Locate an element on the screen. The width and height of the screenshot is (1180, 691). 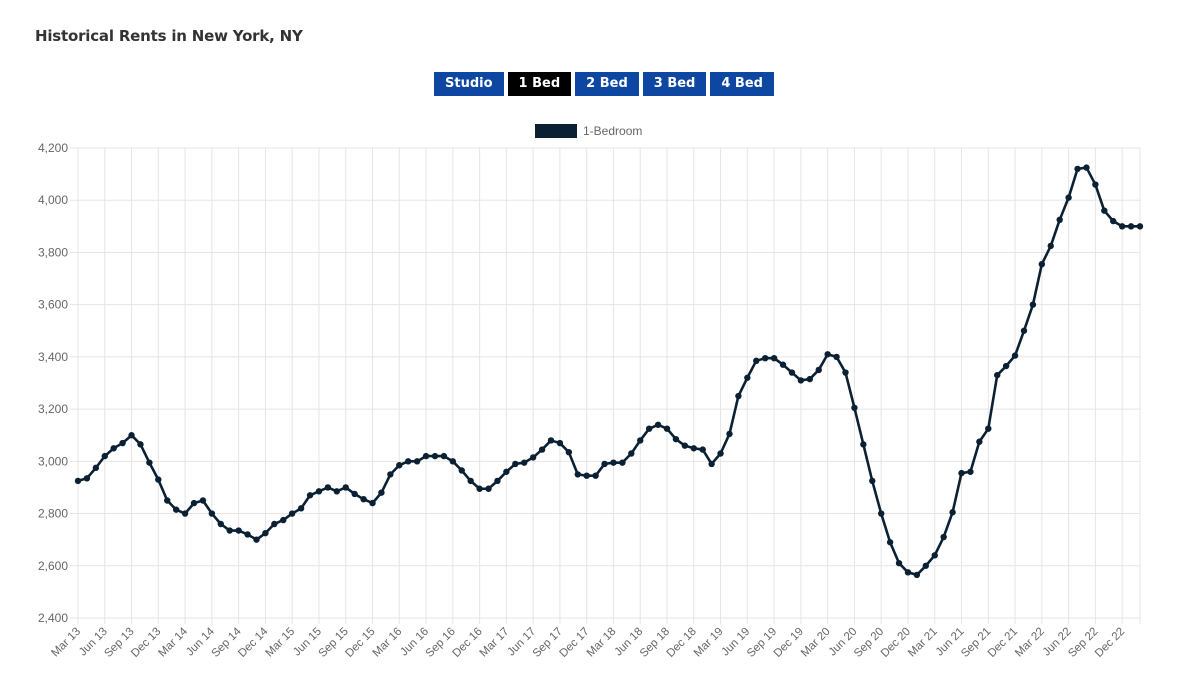
tab-3-bed: 3 Bed is located at coordinates (674, 84).